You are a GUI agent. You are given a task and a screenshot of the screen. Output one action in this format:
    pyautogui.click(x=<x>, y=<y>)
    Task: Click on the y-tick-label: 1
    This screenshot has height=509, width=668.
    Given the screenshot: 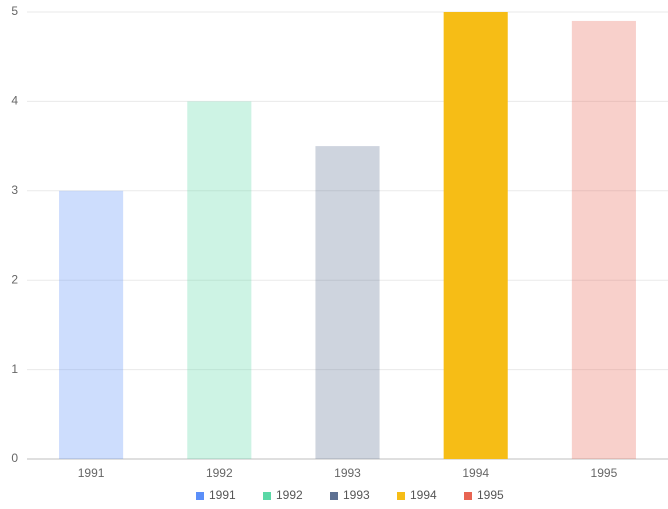 What is the action you would take?
    pyautogui.click(x=14, y=369)
    